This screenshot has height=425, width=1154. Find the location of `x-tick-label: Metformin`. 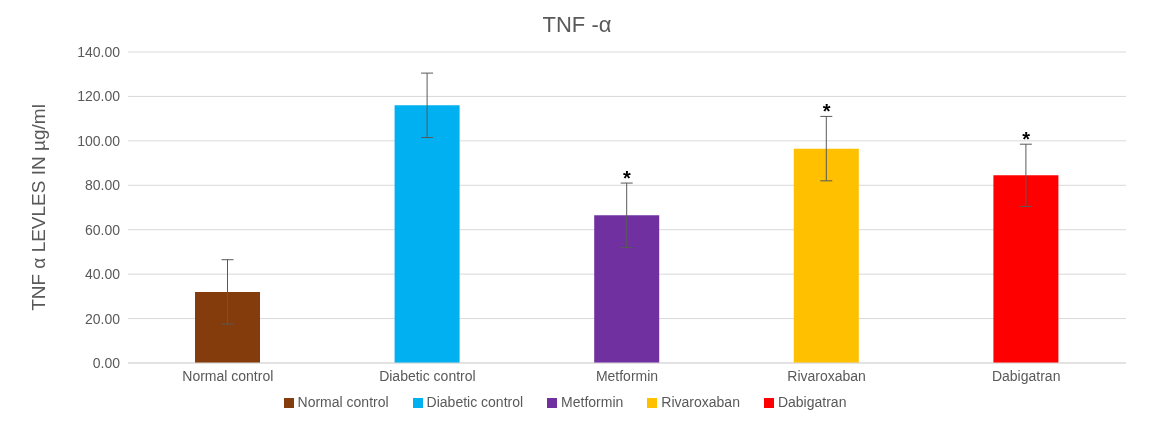

x-tick-label: Metformin is located at coordinates (627, 375).